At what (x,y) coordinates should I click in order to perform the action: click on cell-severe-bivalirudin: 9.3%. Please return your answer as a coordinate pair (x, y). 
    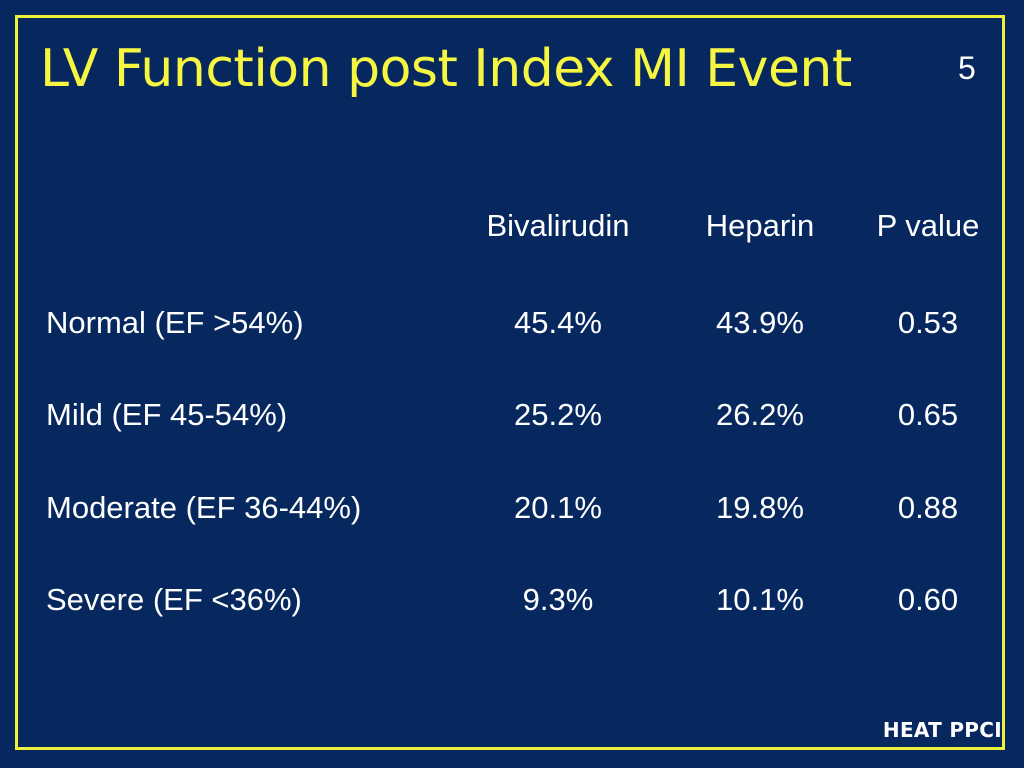
    Looking at the image, I should click on (558, 599).